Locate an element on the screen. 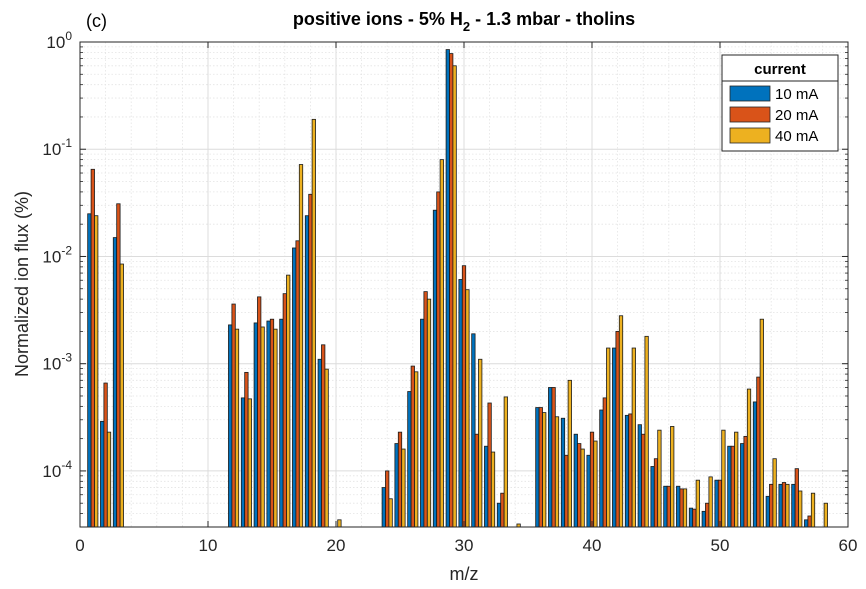 The image size is (866, 589). title-main-part: positive ions - 5% H is located at coordinates (378, 19).